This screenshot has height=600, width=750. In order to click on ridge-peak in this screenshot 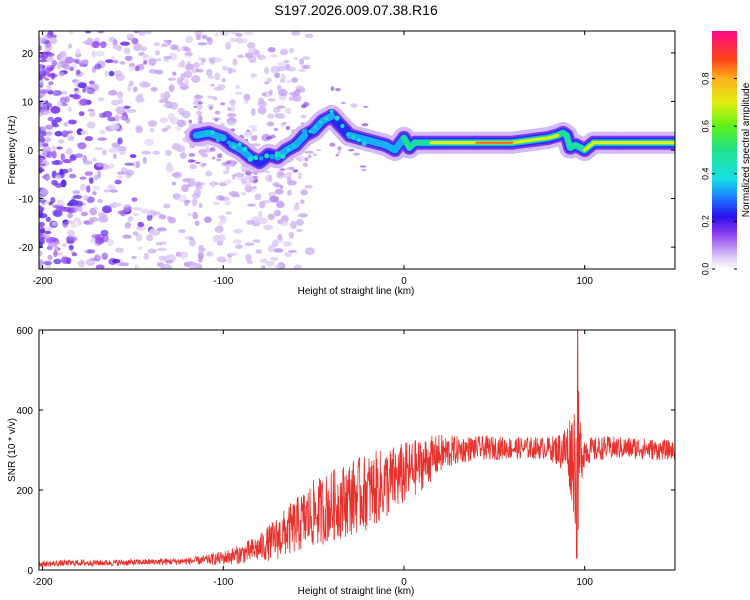, I will do `click(201, 135)`.